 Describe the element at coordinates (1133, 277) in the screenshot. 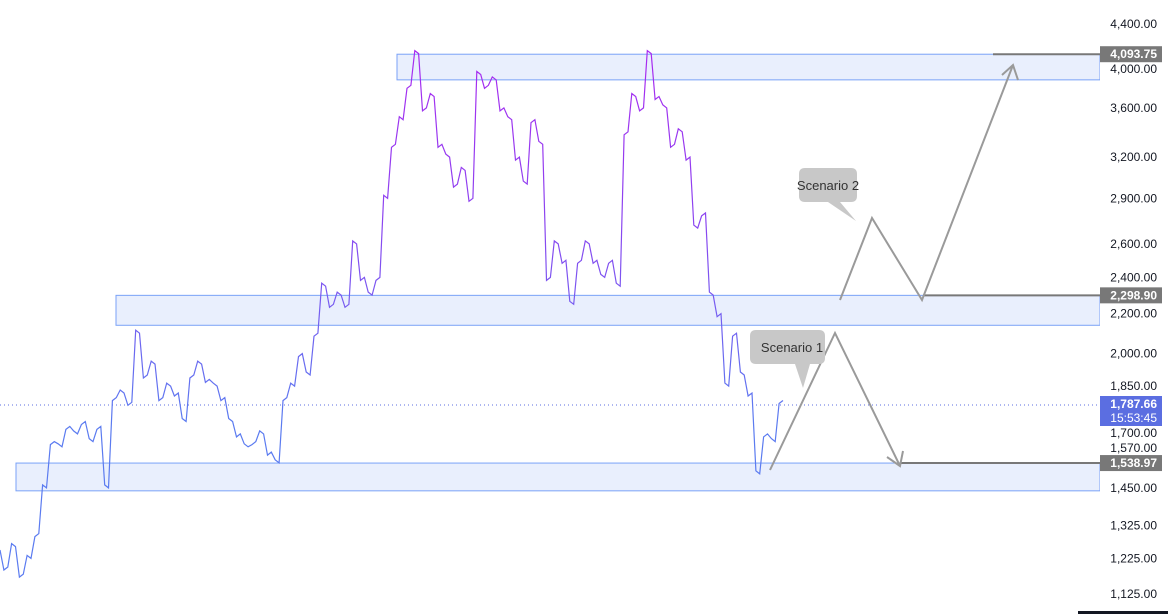

I see `y-tick-label: 2,400.00` at that location.